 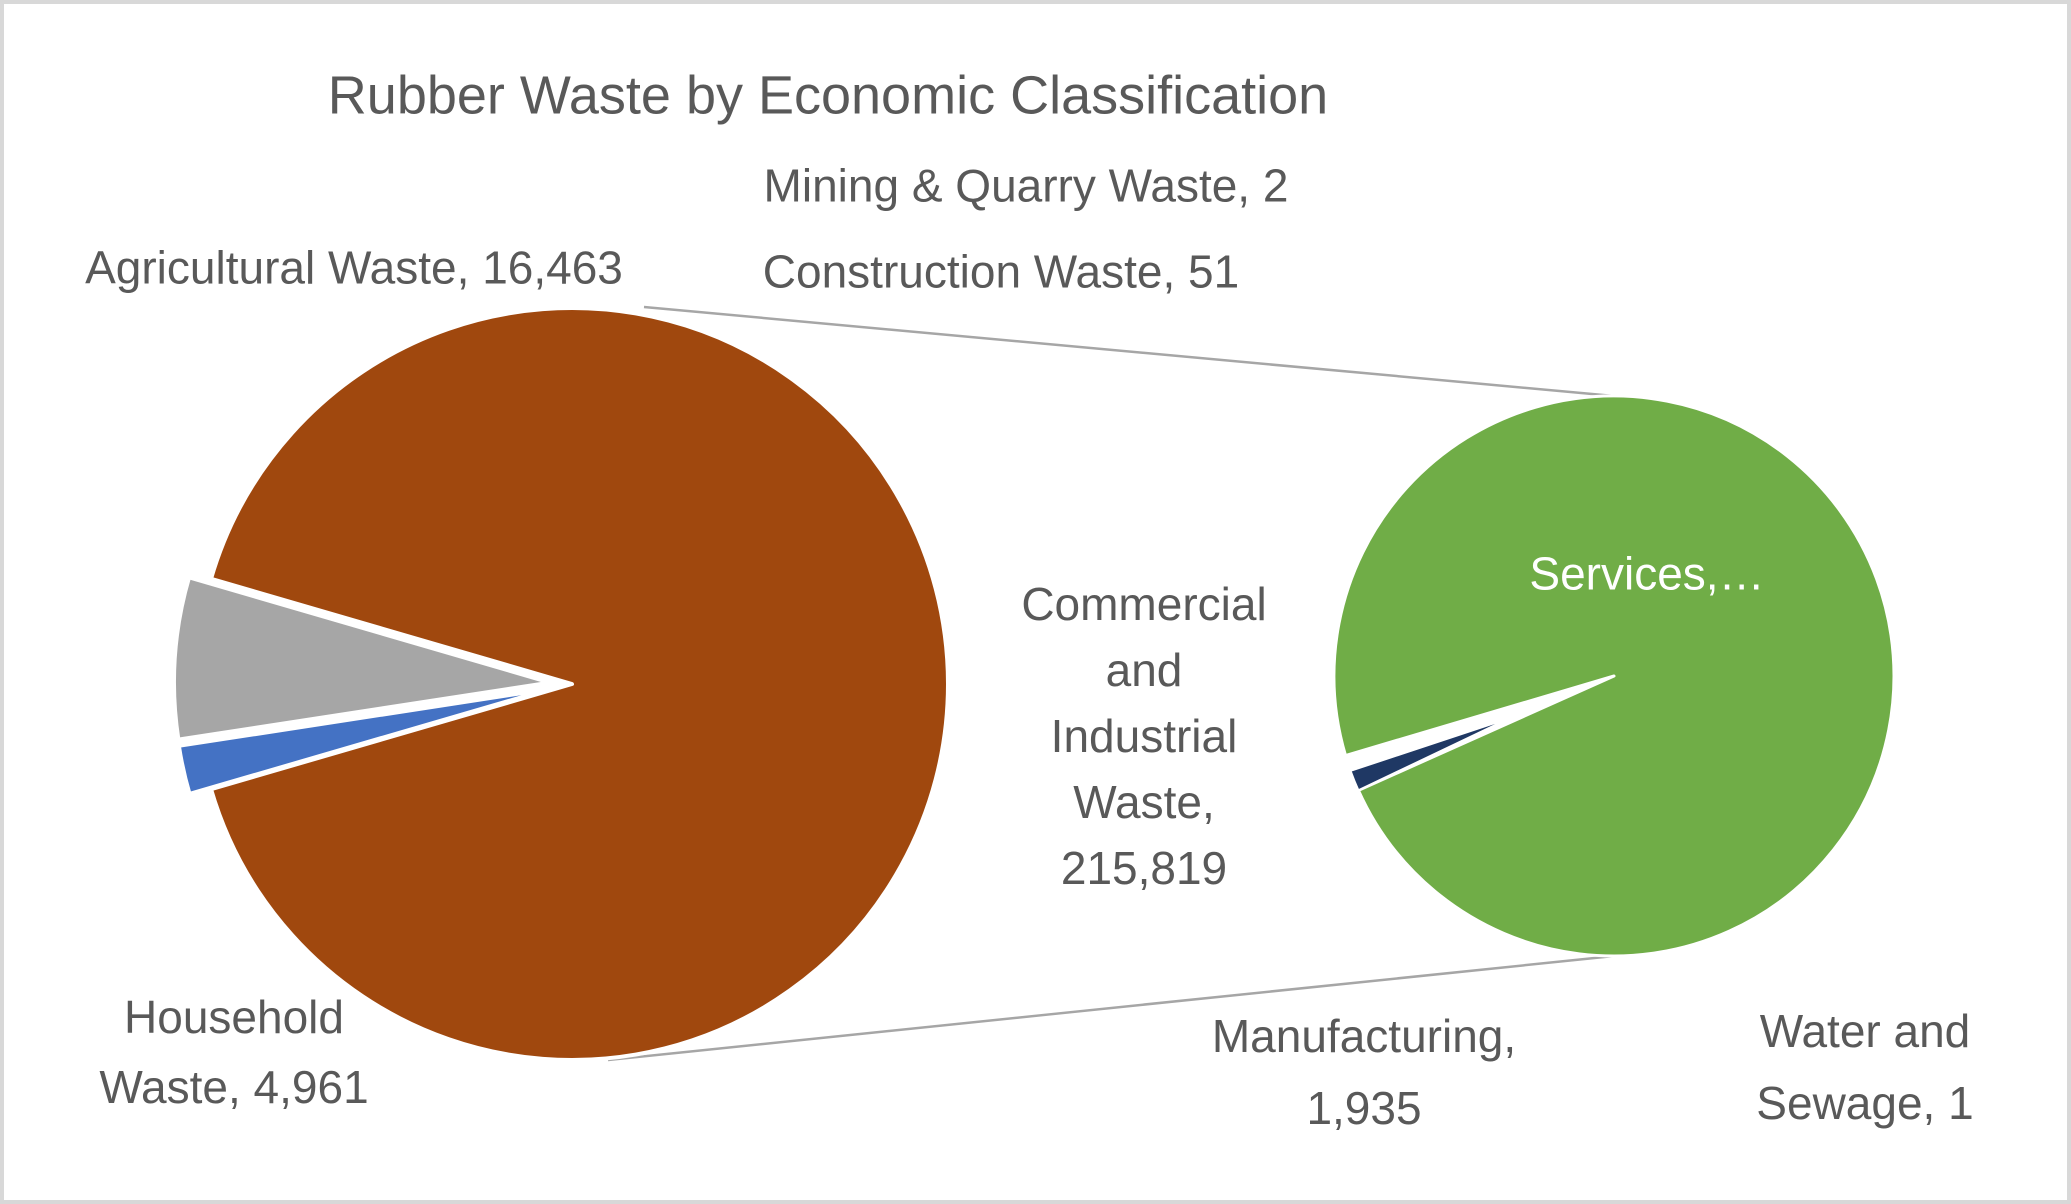 I want to click on label-commercial-industrial-line3: Industrial, so click(x=1144, y=736).